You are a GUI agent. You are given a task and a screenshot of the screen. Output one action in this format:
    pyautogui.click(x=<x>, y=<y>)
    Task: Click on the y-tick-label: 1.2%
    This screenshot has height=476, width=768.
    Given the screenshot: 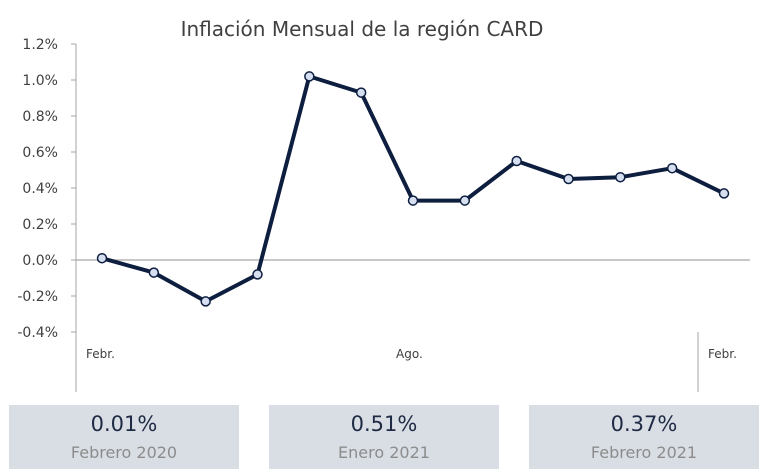 What is the action you would take?
    pyautogui.click(x=40, y=45)
    